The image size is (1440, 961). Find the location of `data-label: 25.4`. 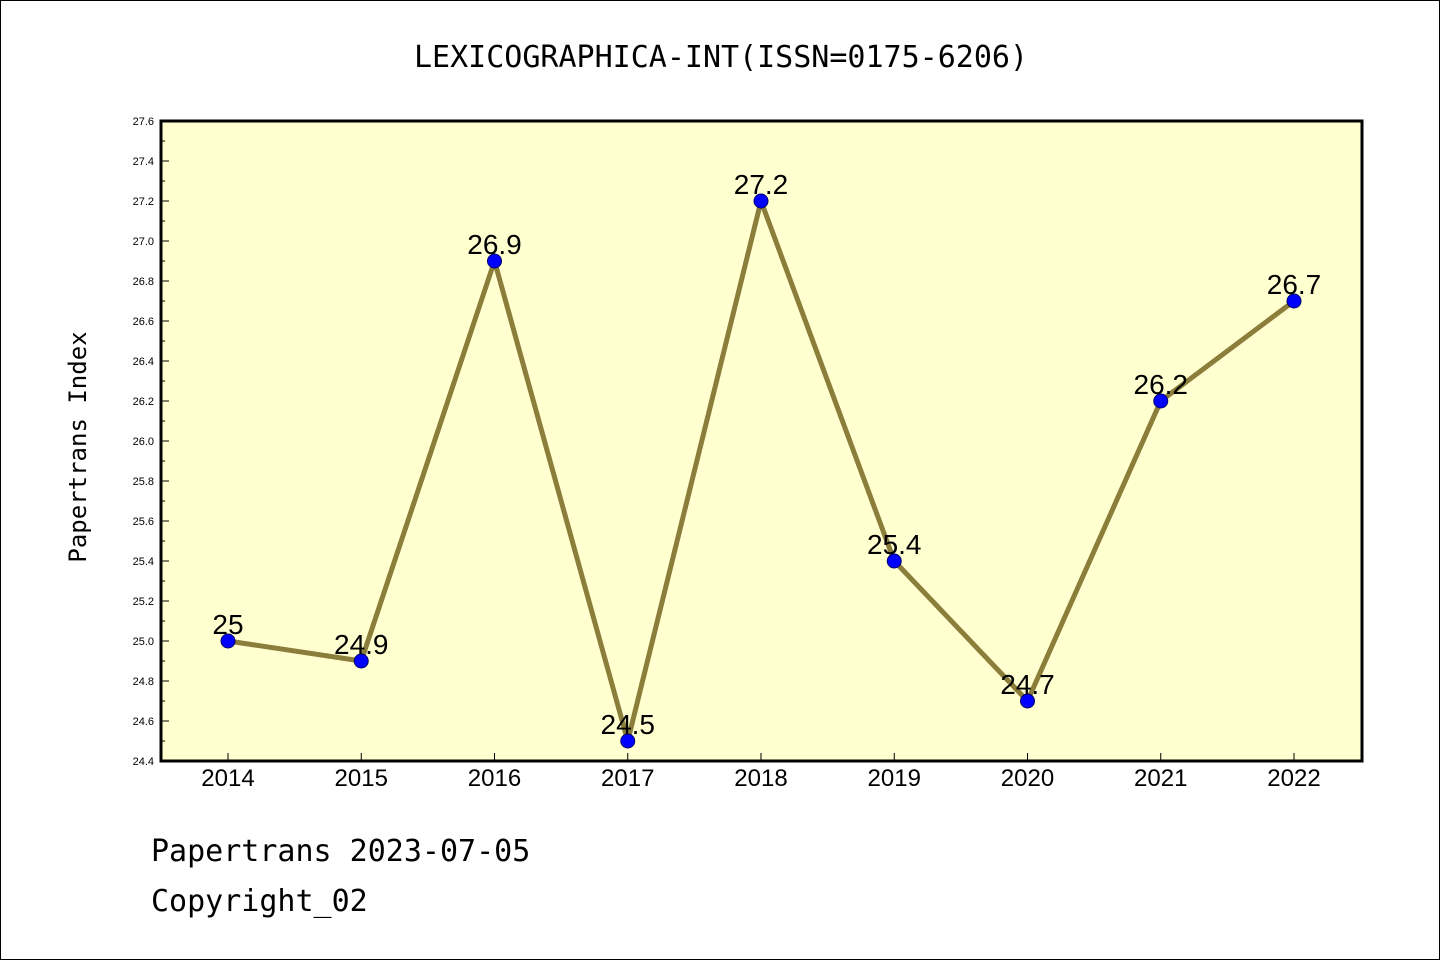

data-label: 25.4 is located at coordinates (894, 544).